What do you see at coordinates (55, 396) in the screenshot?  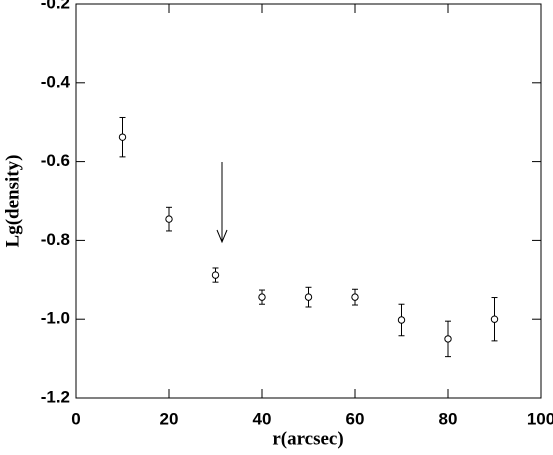 I see `y-tick-label: -1.2` at bounding box center [55, 396].